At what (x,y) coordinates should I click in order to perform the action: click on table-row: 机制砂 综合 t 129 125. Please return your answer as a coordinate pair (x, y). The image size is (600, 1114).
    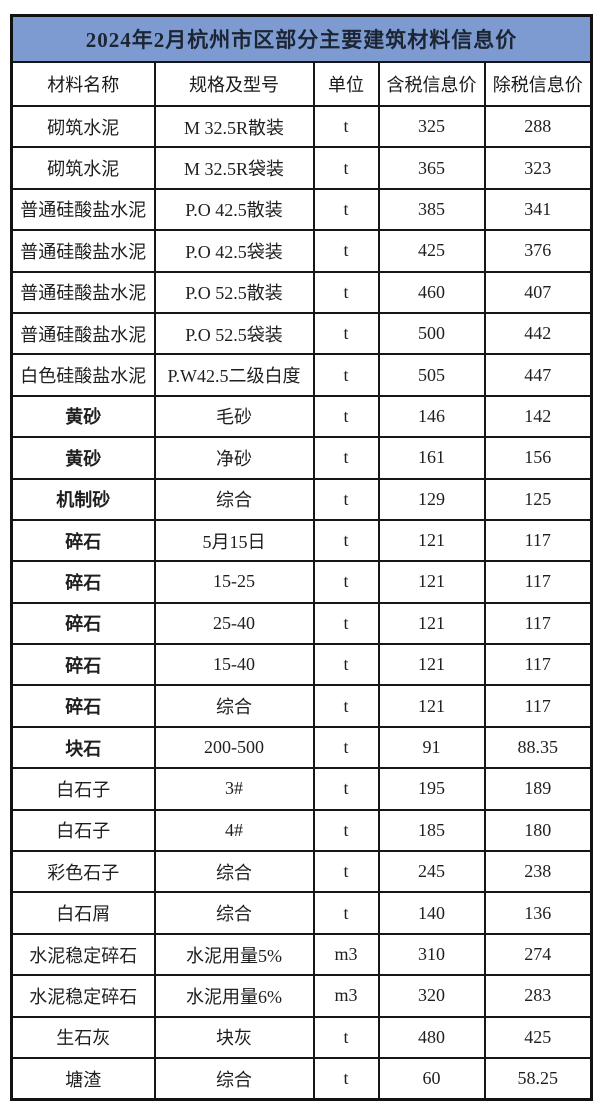
    Looking at the image, I should click on (301, 499).